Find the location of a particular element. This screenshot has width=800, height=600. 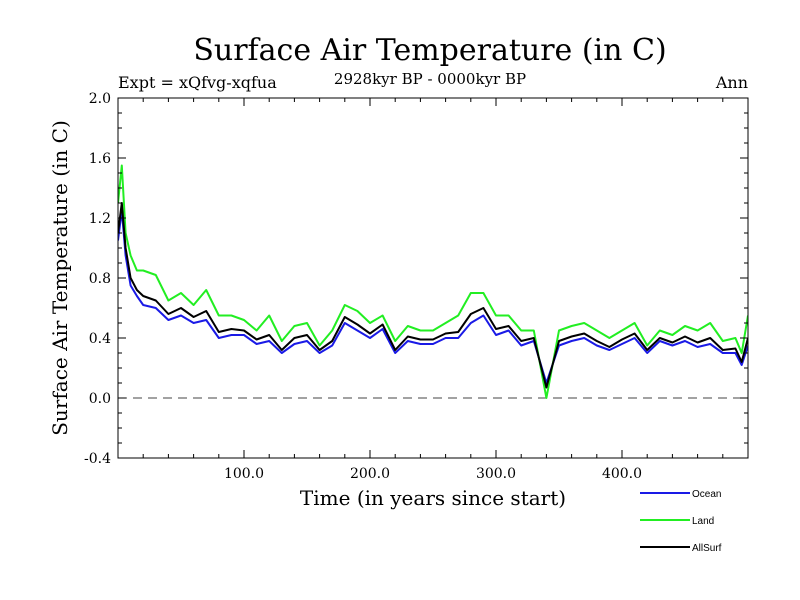

y-tick-label: -0.4 is located at coordinates (97, 459).